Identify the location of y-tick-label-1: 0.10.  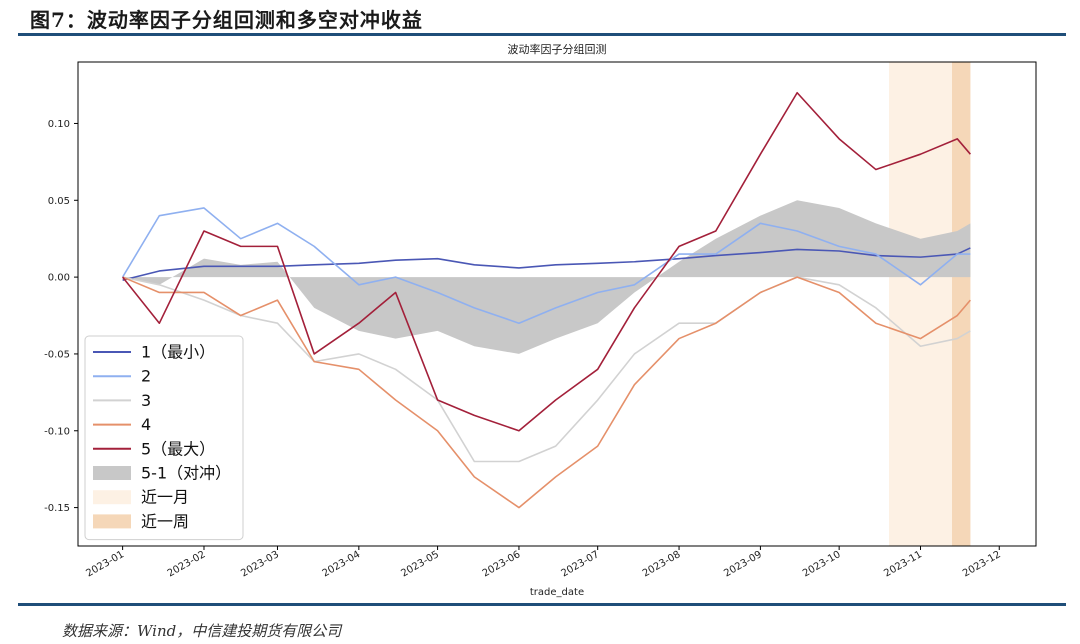
(59, 124).